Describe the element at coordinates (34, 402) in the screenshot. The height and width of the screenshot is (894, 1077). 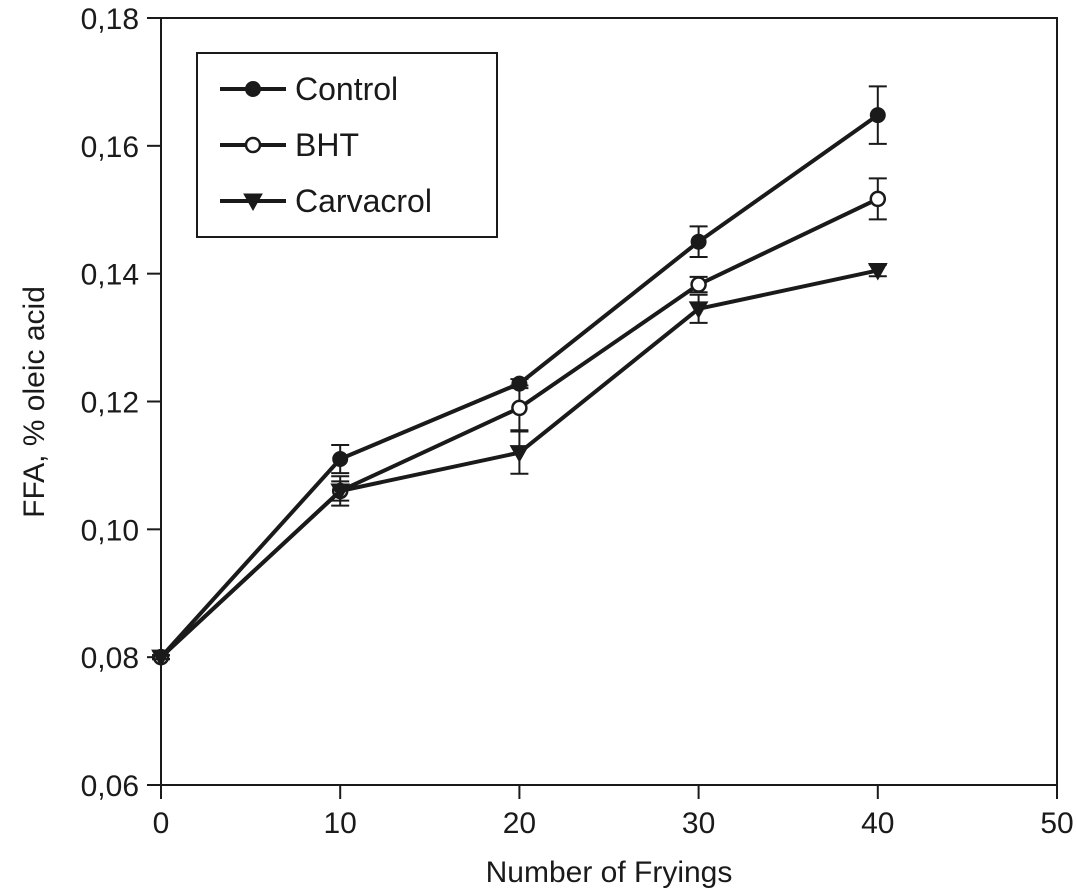
I see `y-axis-title: FFA, % oleic acid` at that location.